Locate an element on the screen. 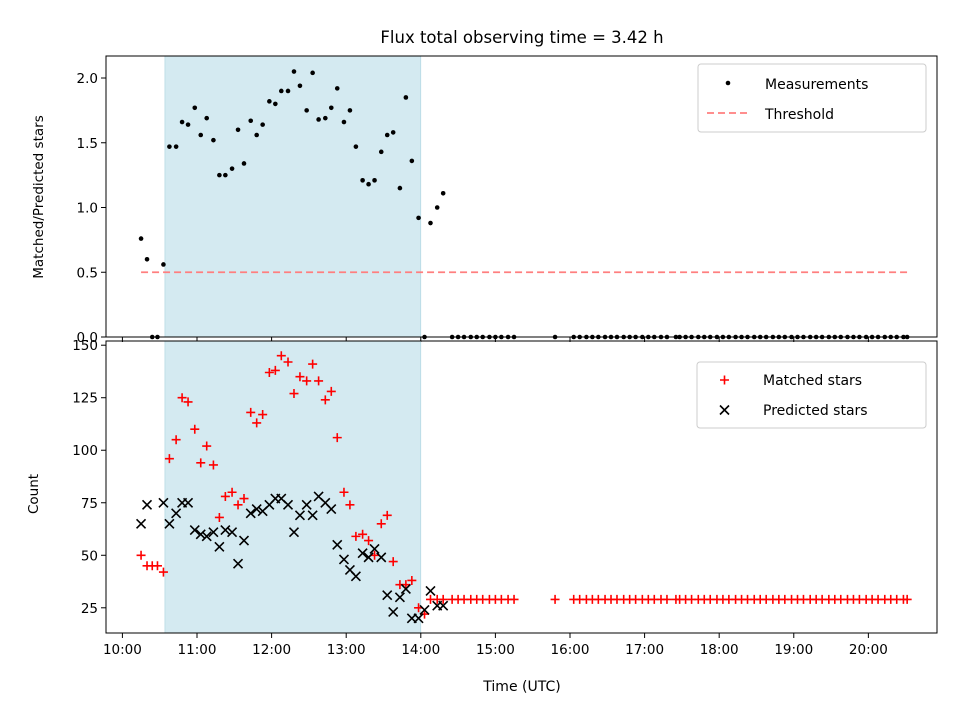 The width and height of the screenshot is (960, 720). bottom-y-tick-label: 100 is located at coordinates (85, 451).